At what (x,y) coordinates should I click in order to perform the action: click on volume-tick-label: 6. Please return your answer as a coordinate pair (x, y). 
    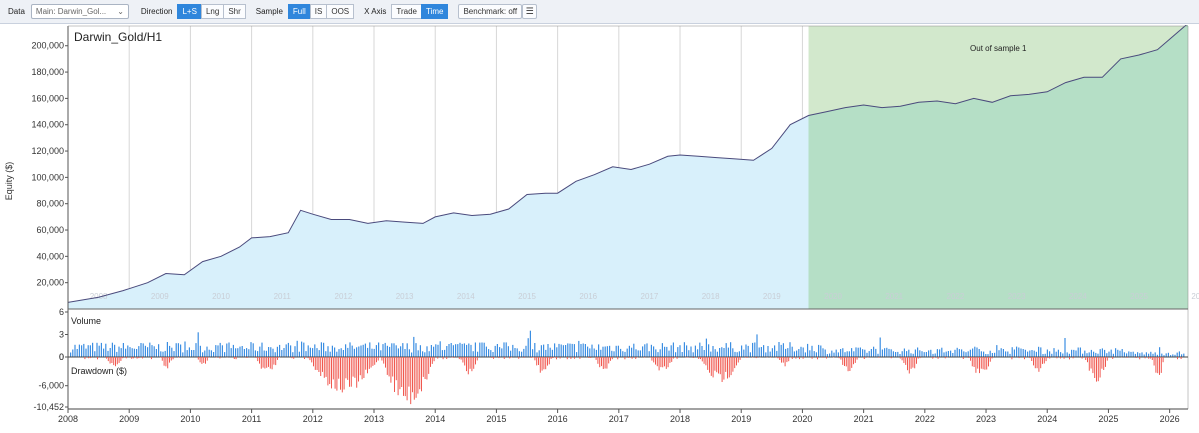
    Looking at the image, I should click on (61, 312).